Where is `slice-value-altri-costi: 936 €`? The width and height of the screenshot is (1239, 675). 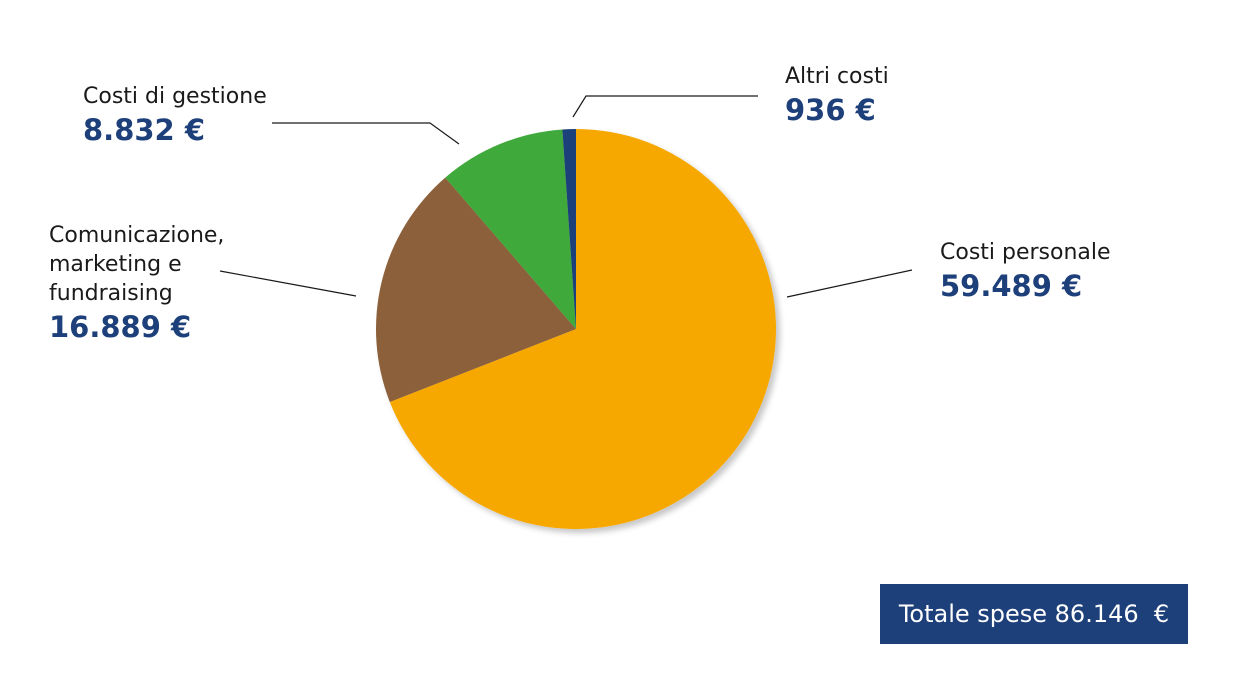
slice-value-altri-costi: 936 € is located at coordinates (830, 110).